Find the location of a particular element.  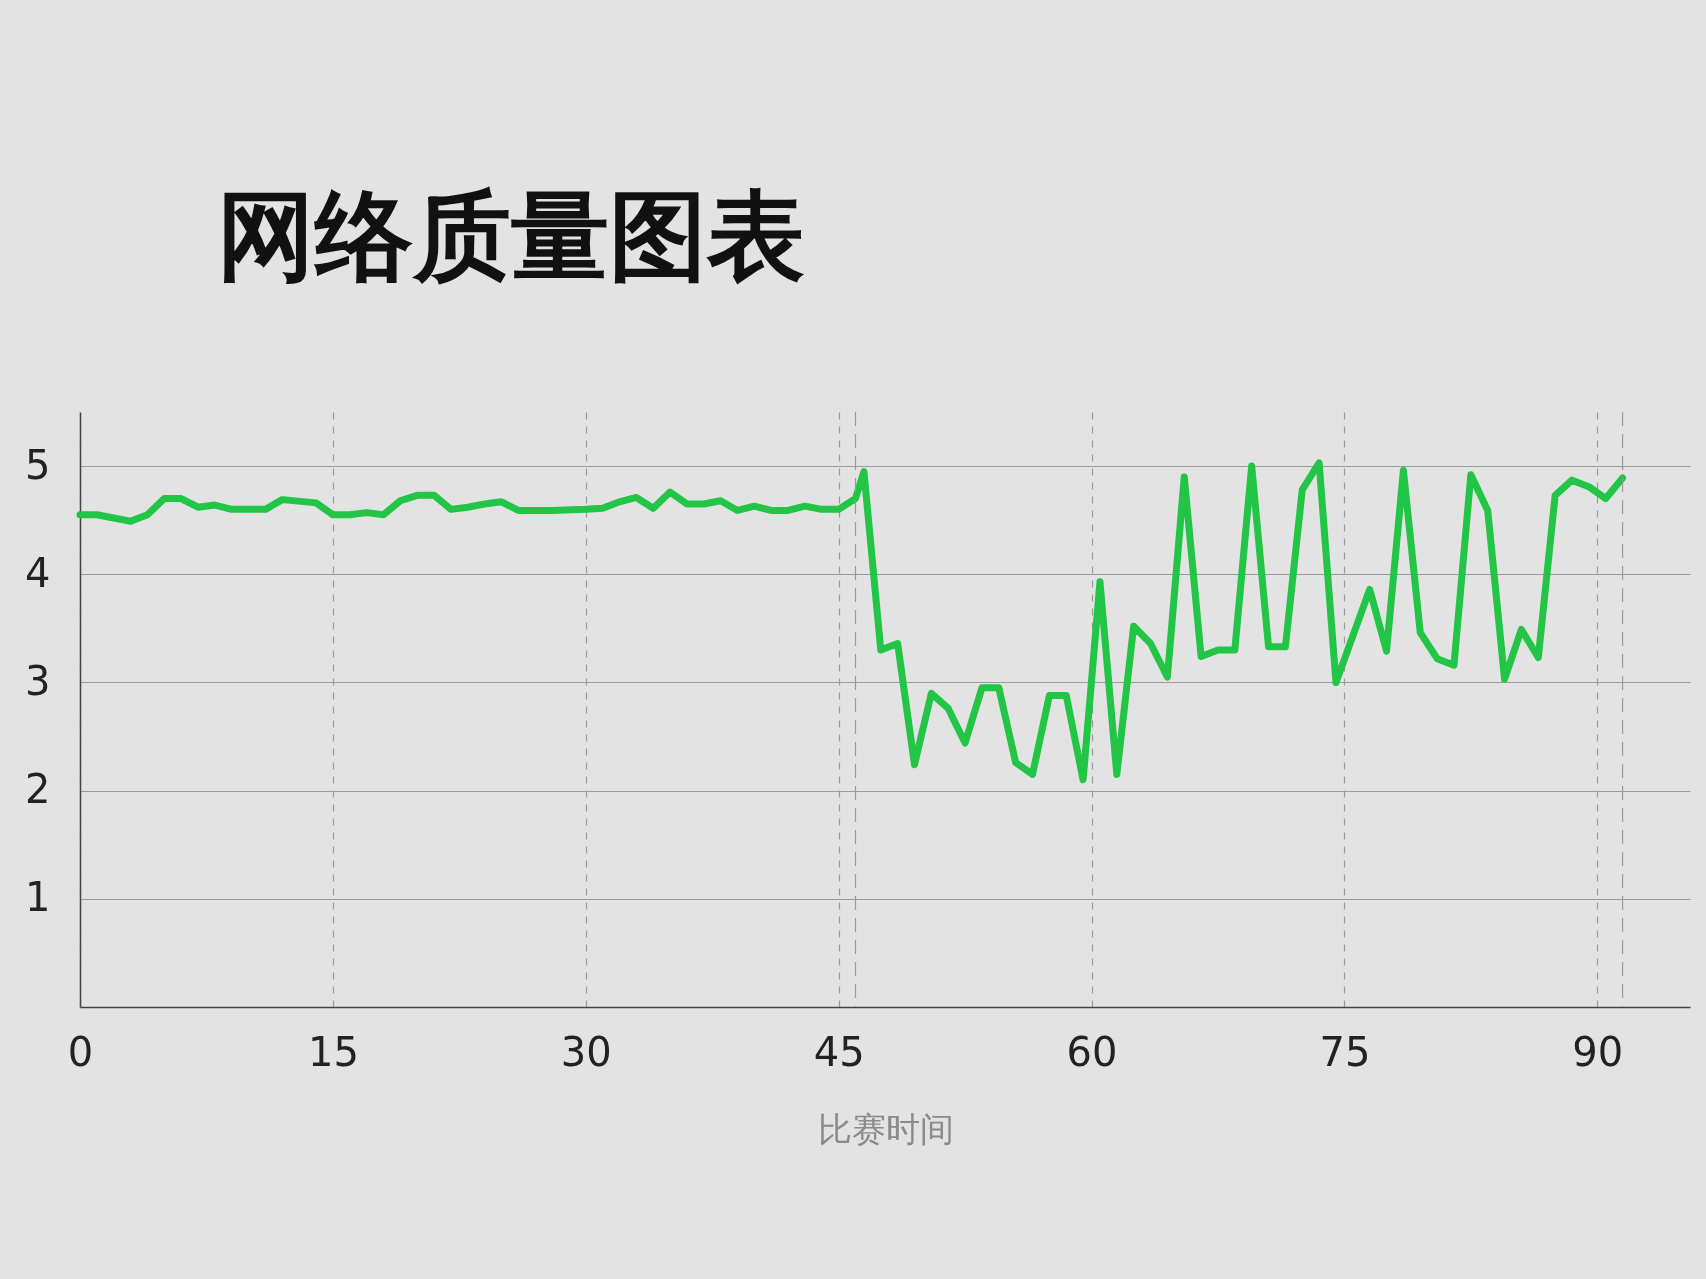

x-tick-label: 15 is located at coordinates (333, 1051).